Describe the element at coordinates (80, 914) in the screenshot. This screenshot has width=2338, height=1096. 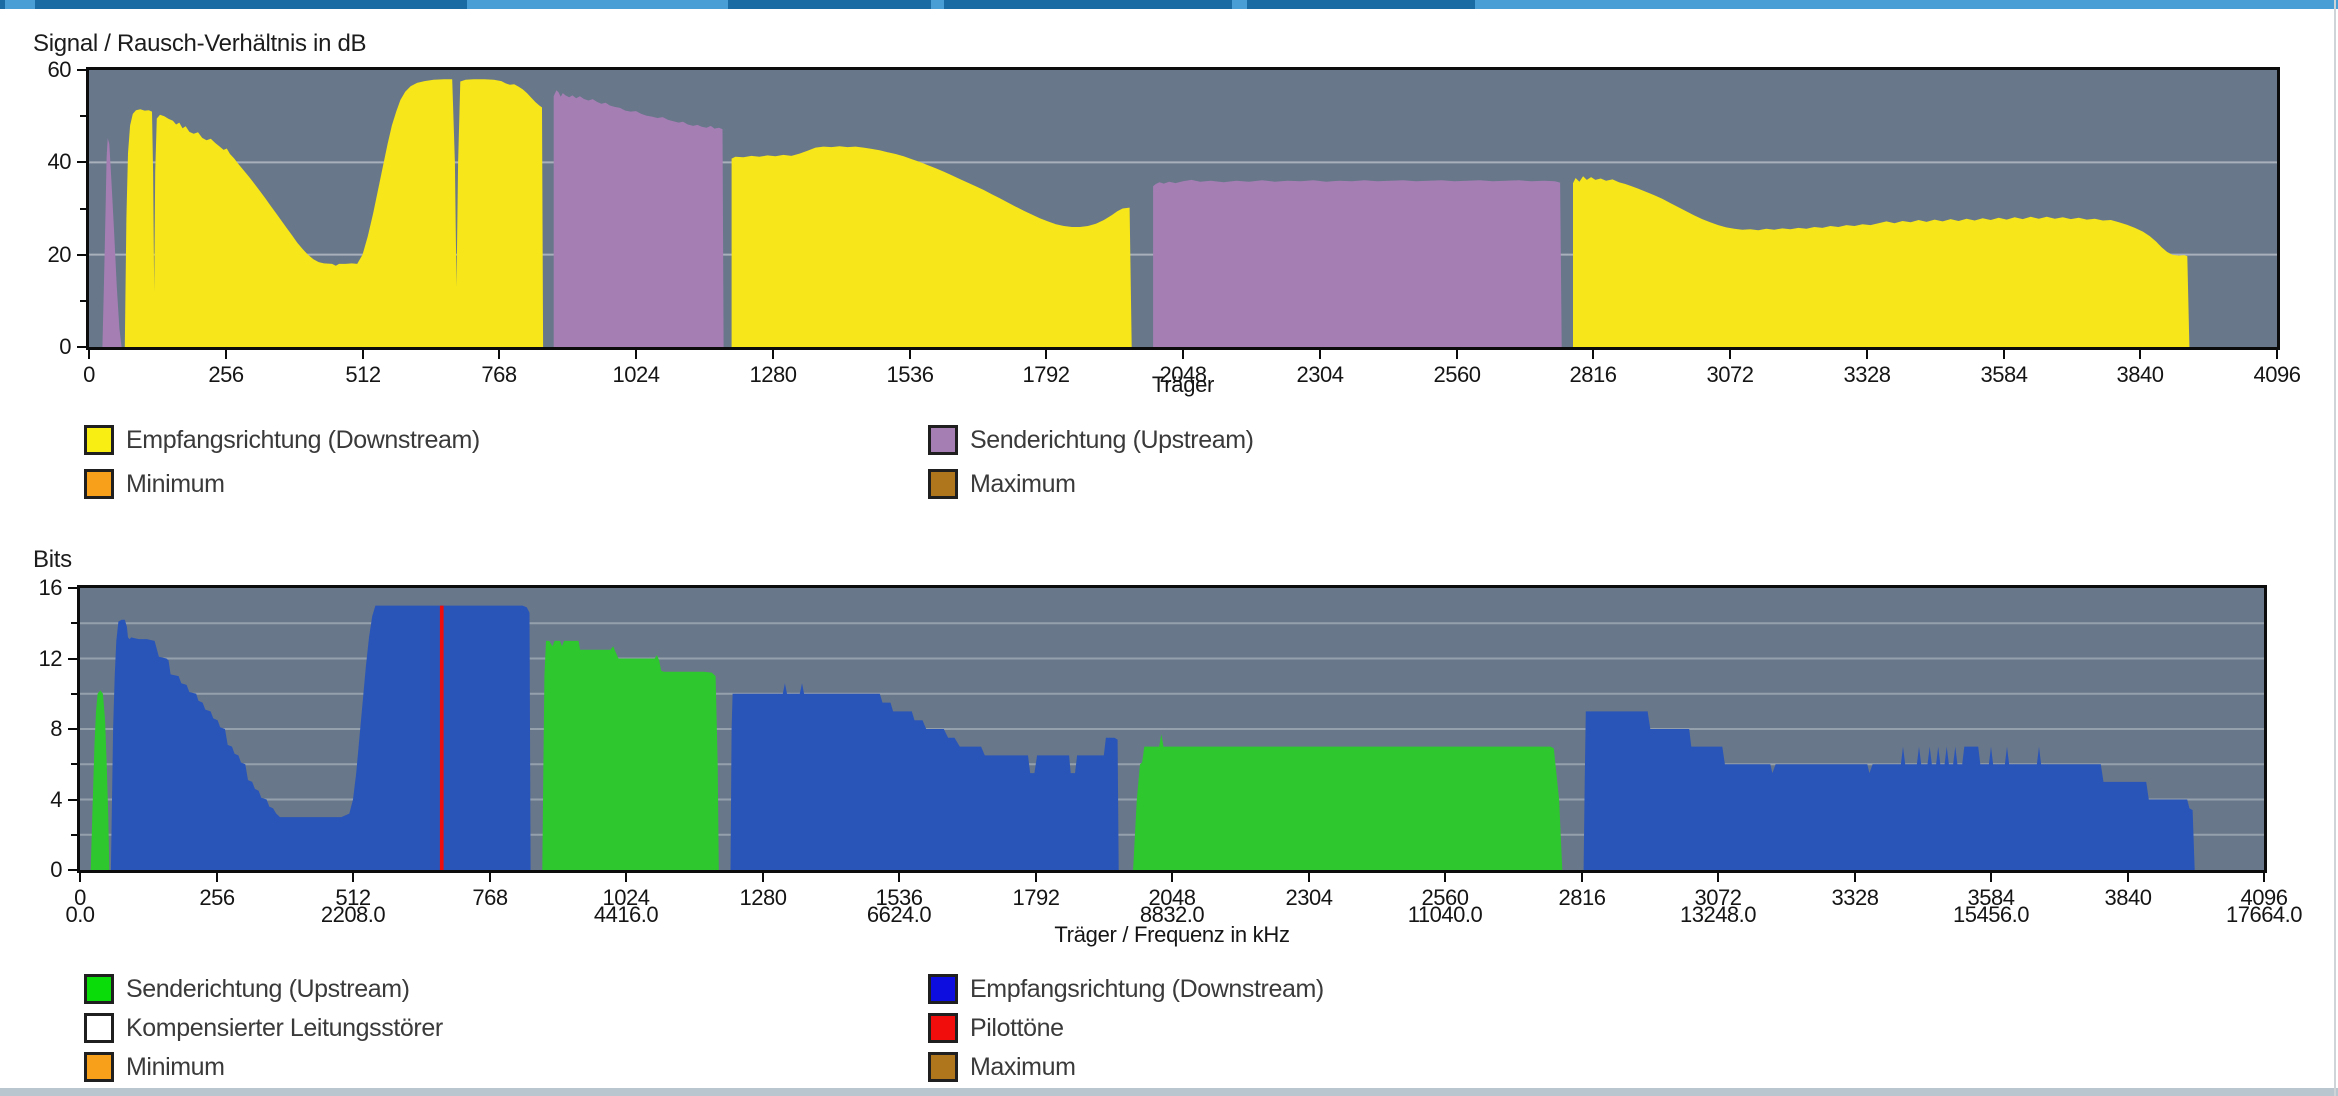
I see `freq-tick-label: 0.0` at that location.